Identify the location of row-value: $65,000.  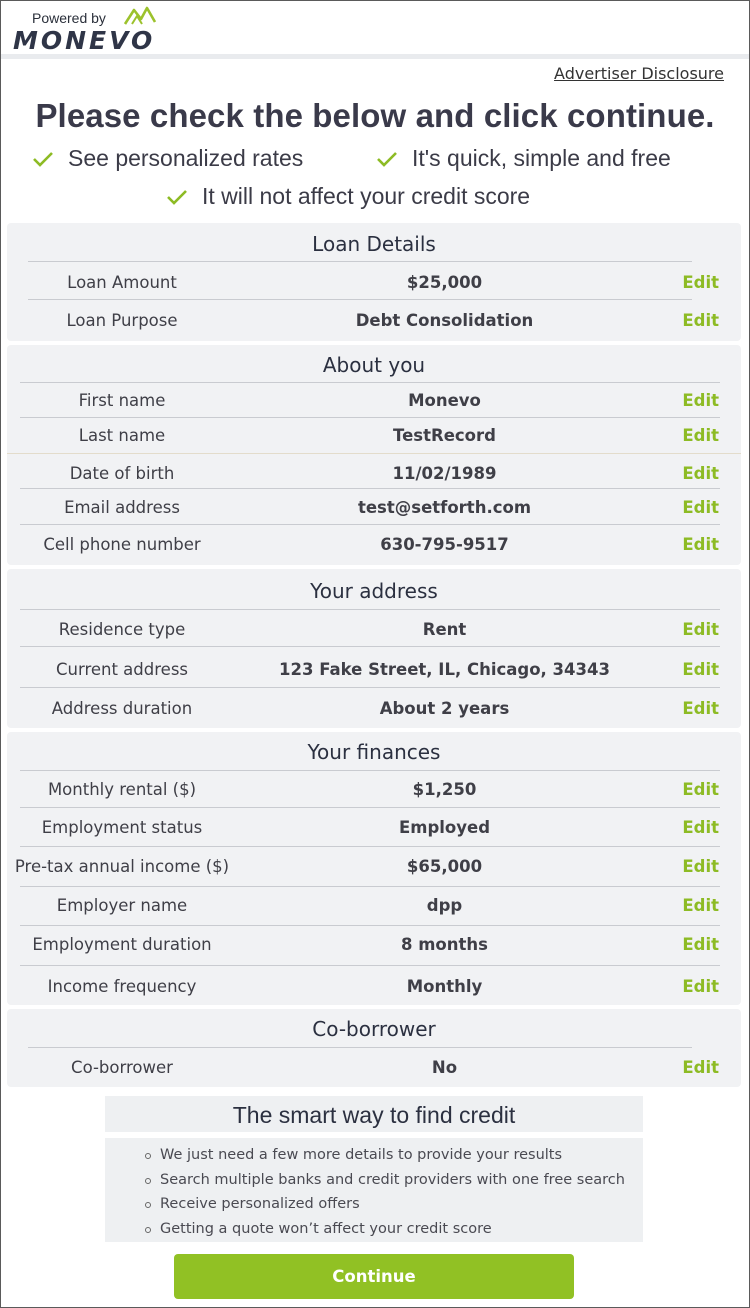
(444, 866).